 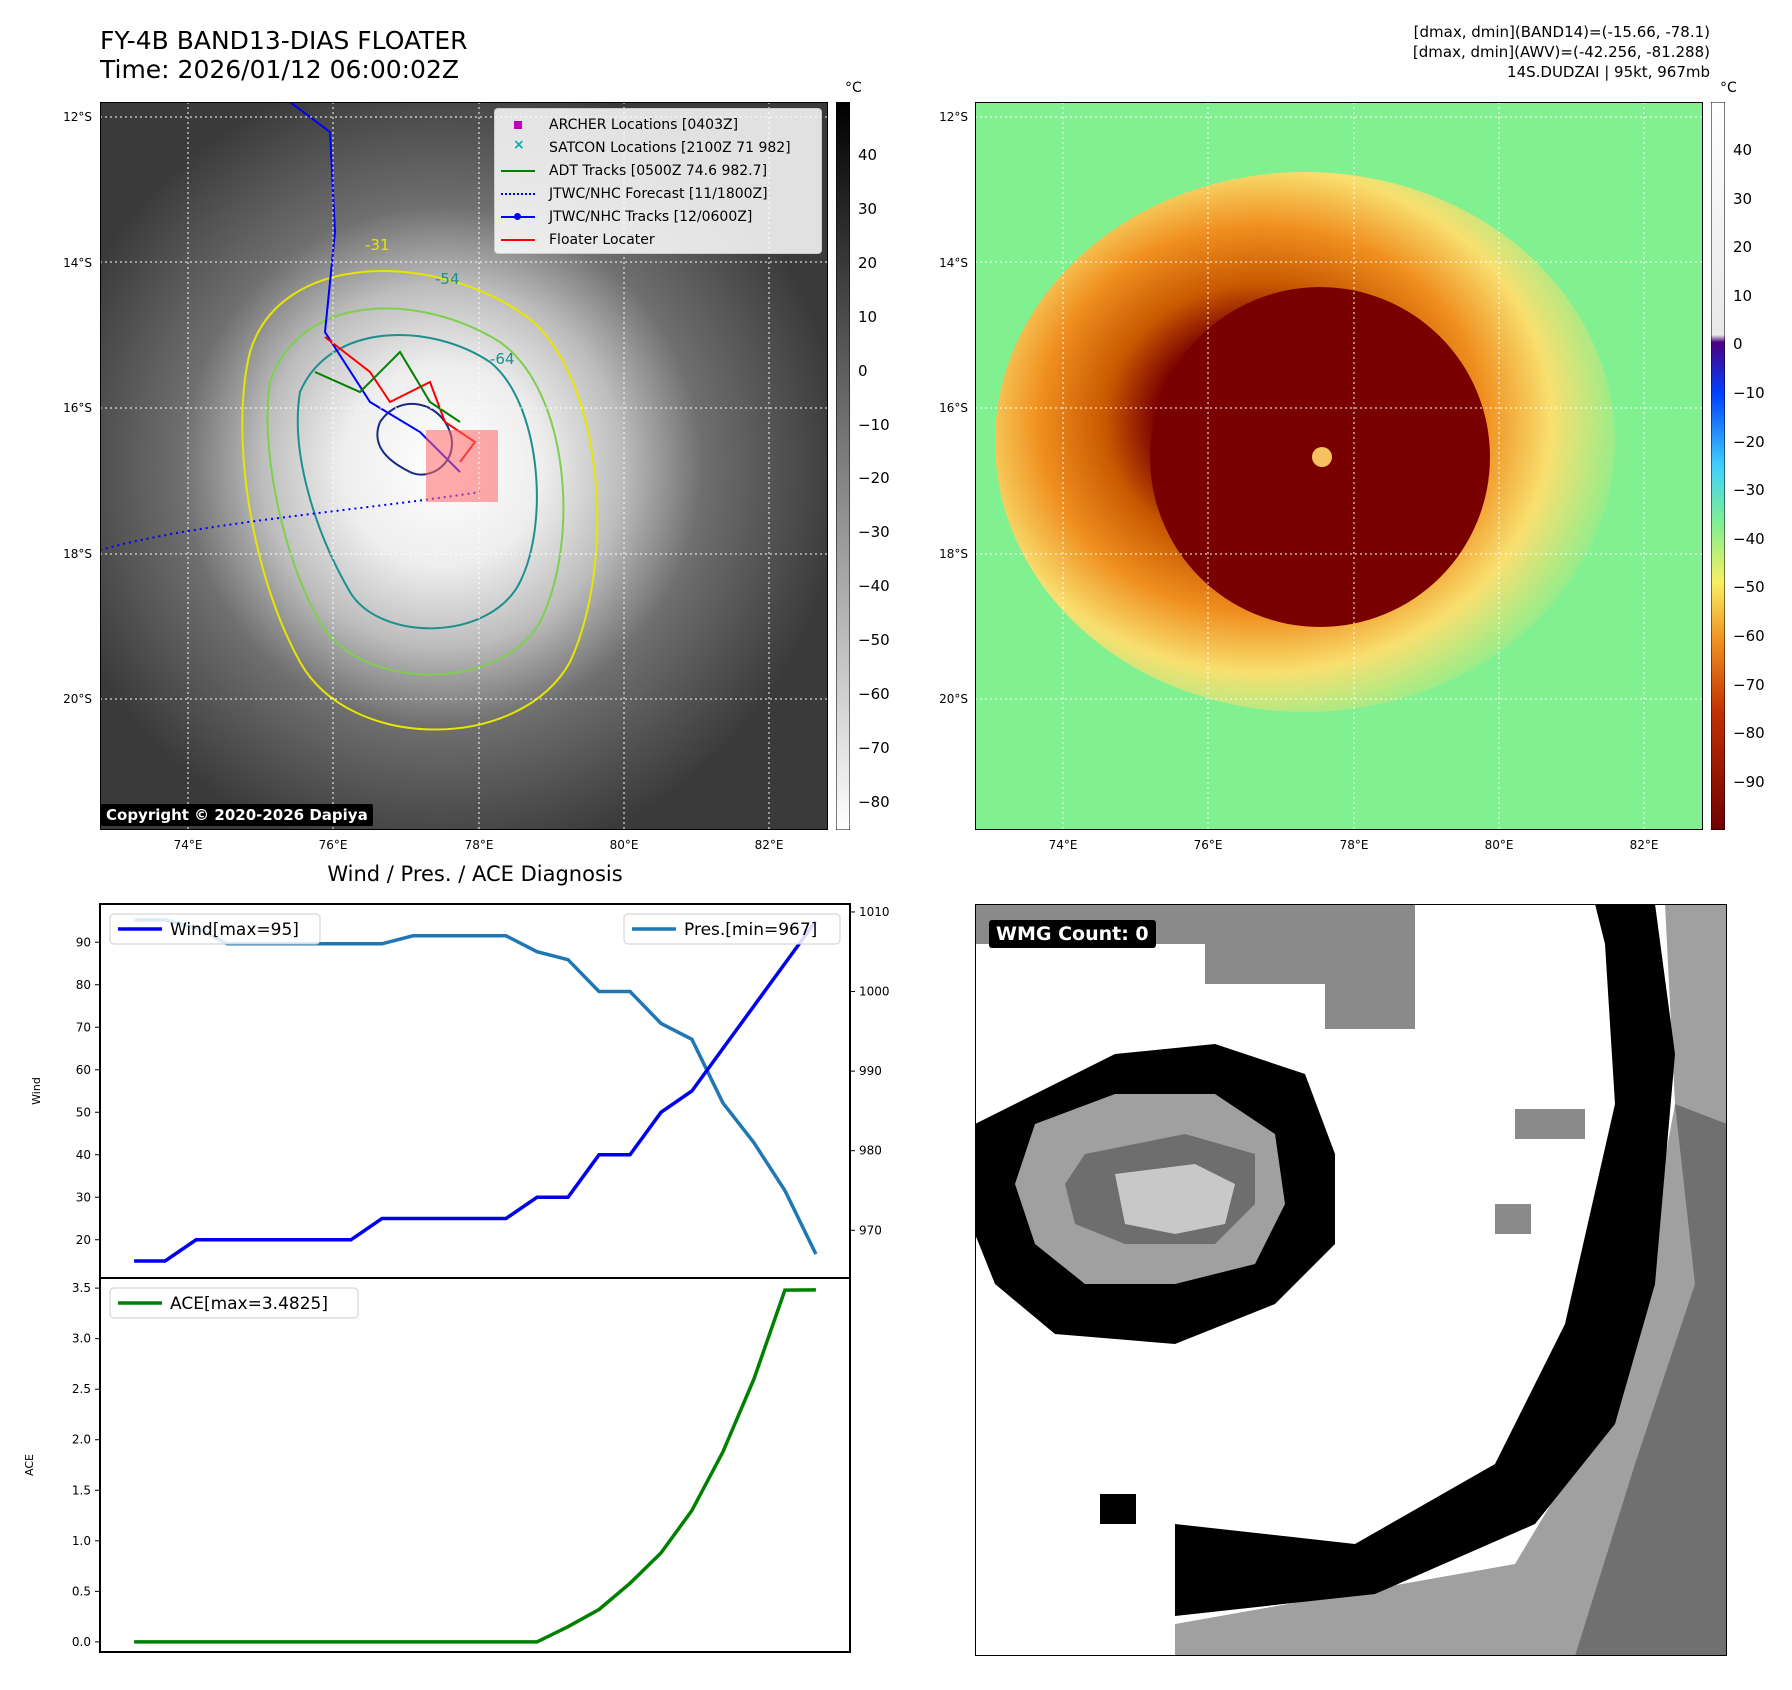 I want to click on awv-lon-tick-82e: 82°E, so click(x=1644, y=845).